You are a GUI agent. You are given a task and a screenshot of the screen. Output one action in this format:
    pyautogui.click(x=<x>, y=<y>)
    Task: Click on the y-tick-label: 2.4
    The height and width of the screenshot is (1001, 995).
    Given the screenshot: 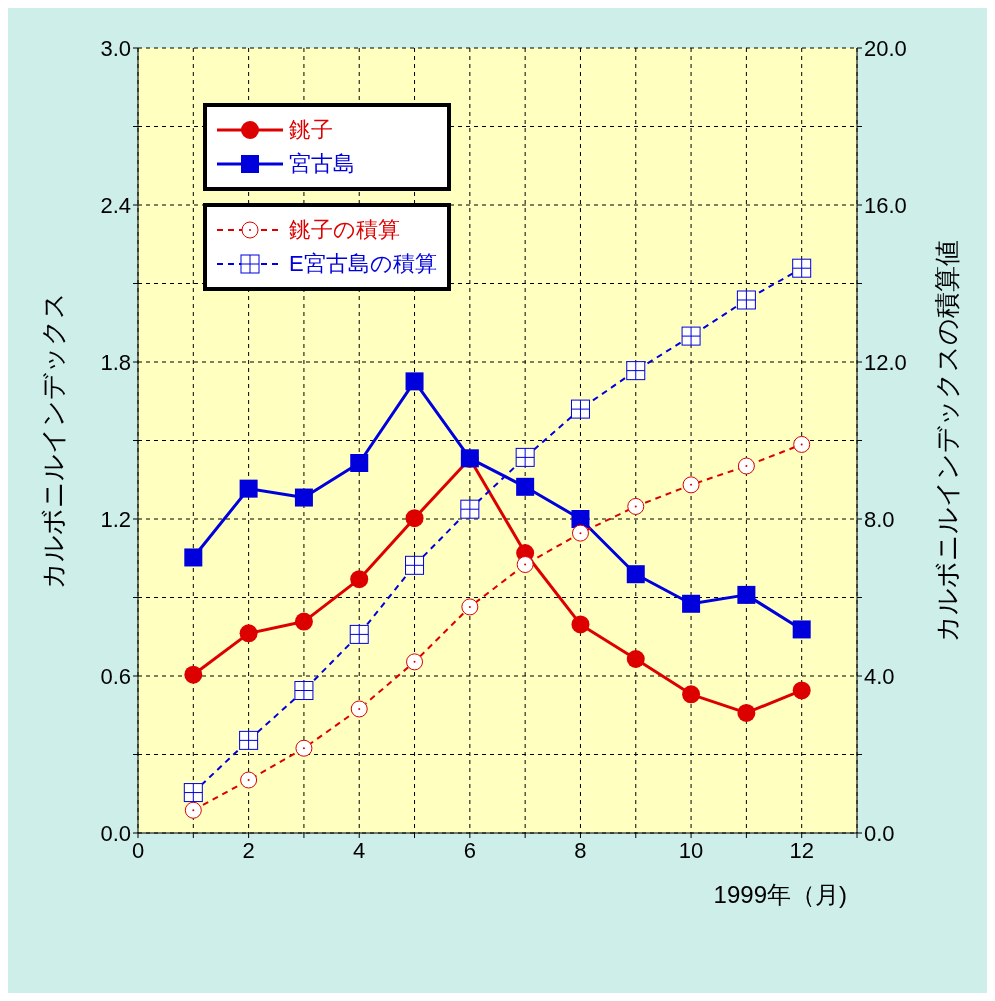 What is the action you would take?
    pyautogui.click(x=115, y=205)
    